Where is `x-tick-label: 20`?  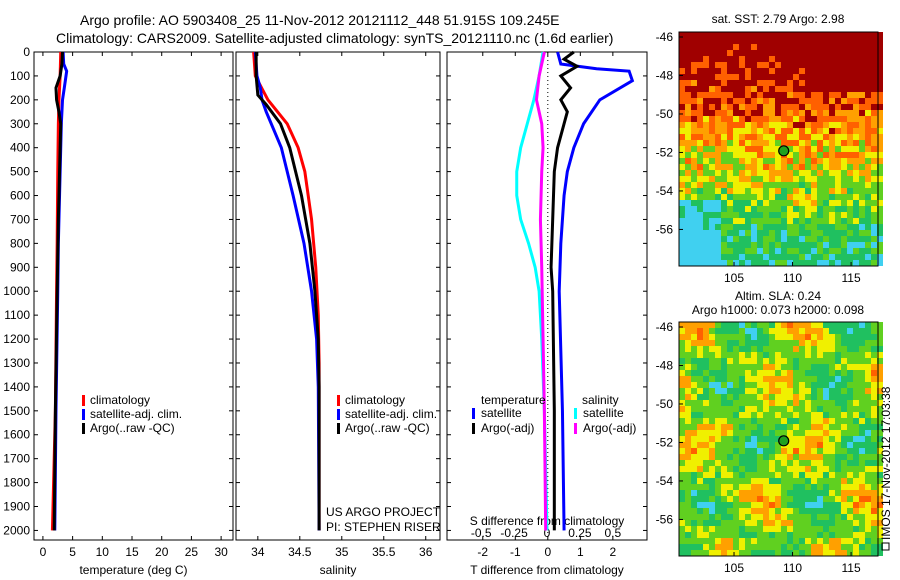
x-tick-label: 20 is located at coordinates (162, 552).